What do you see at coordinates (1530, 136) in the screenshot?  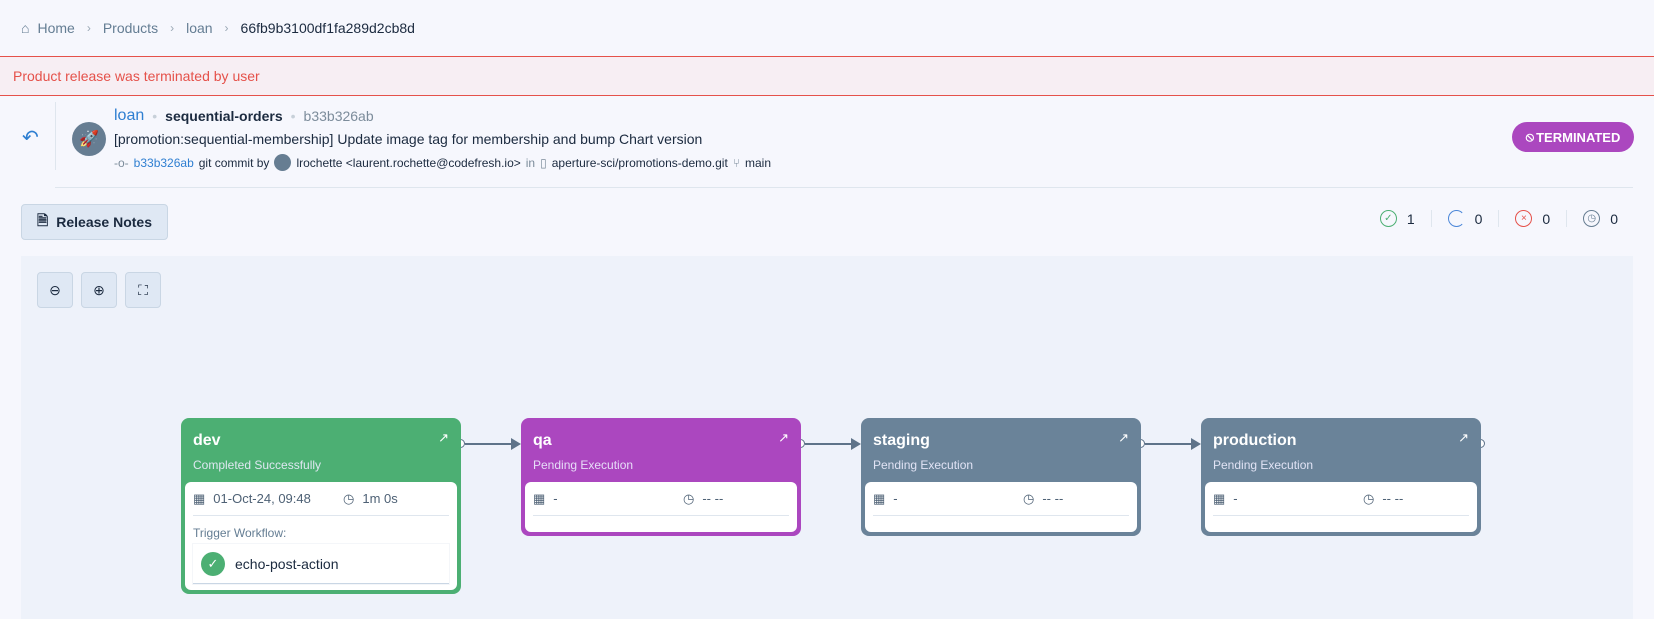 I see `ban-icon: ⦸` at bounding box center [1530, 136].